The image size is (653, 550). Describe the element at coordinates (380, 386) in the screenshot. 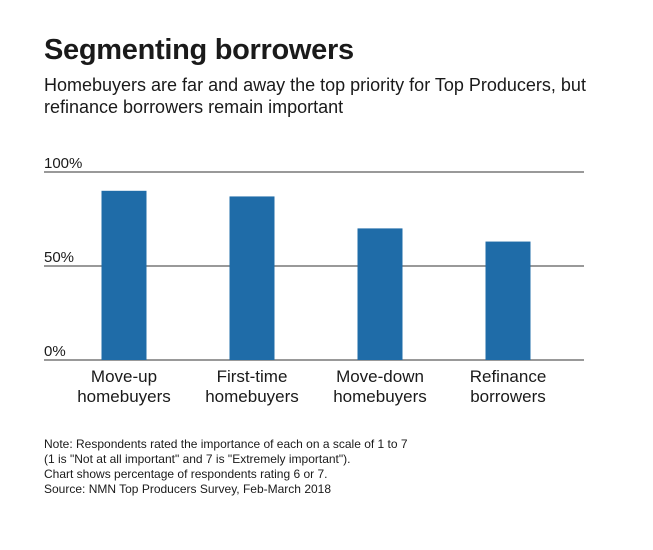

I see `x-tick-label: Move-down homebuyers` at that location.